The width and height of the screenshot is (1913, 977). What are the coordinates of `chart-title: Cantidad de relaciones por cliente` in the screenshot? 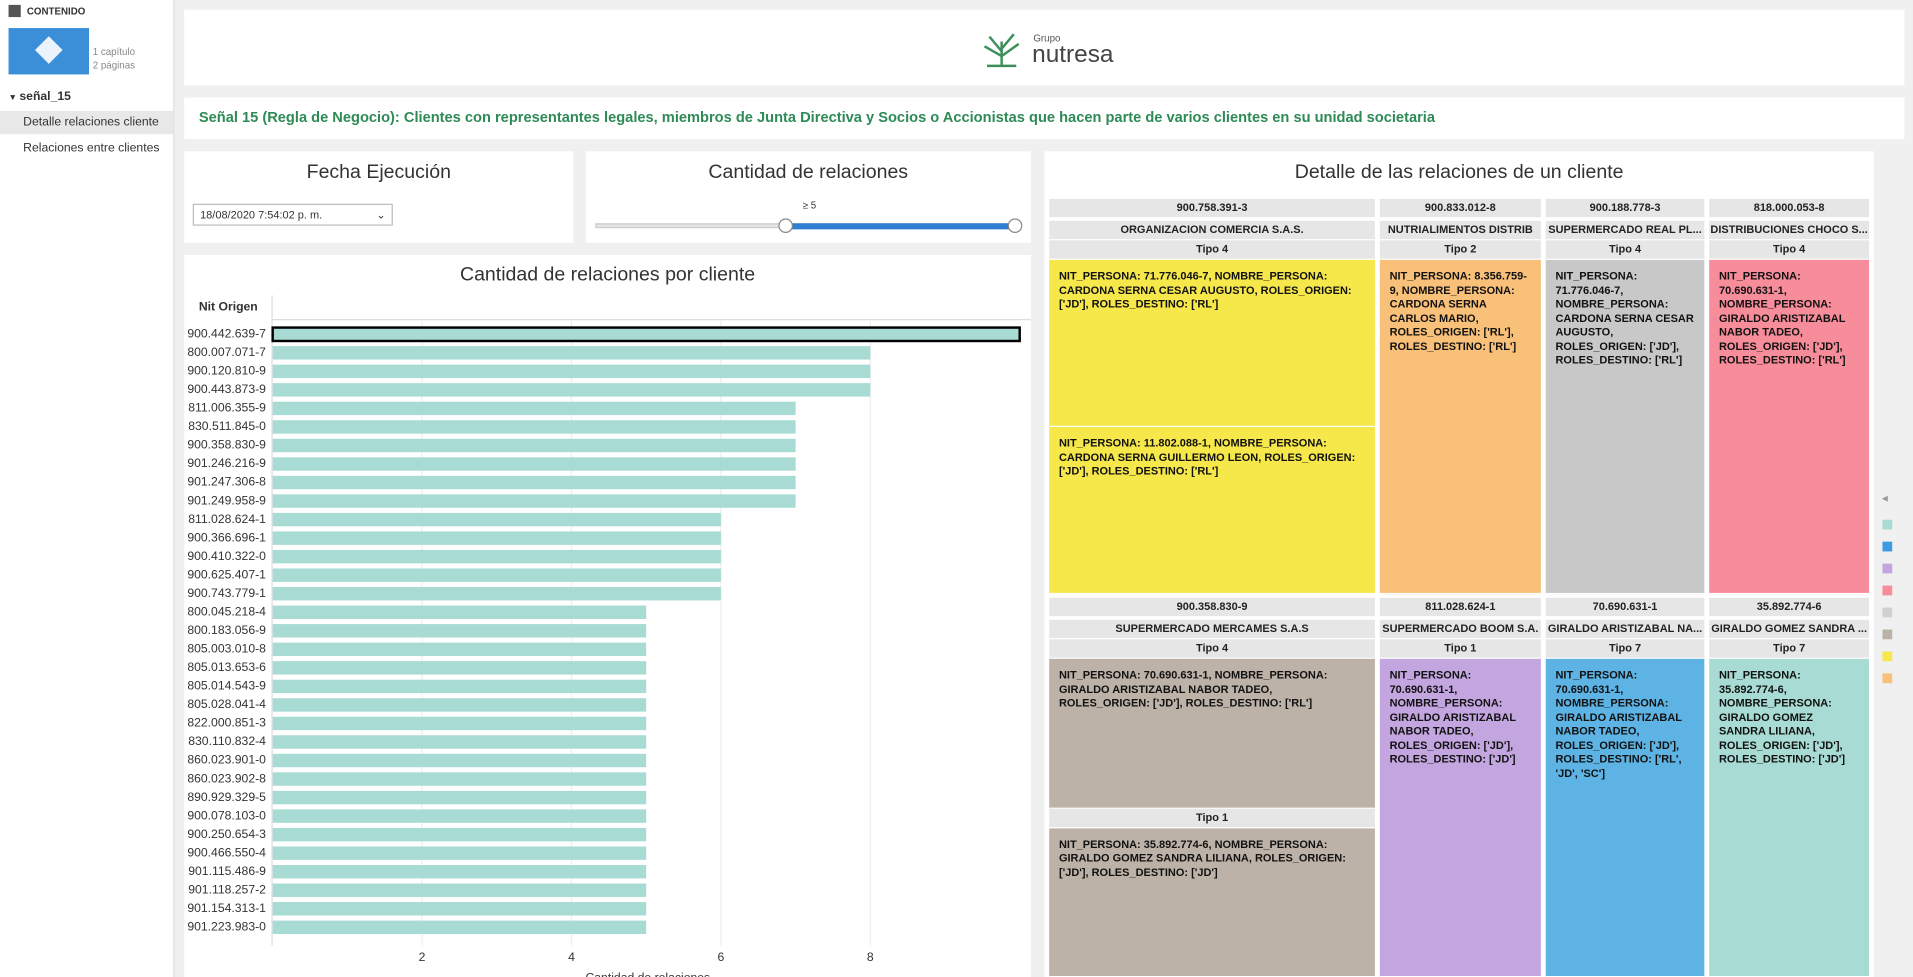 It's located at (607, 275).